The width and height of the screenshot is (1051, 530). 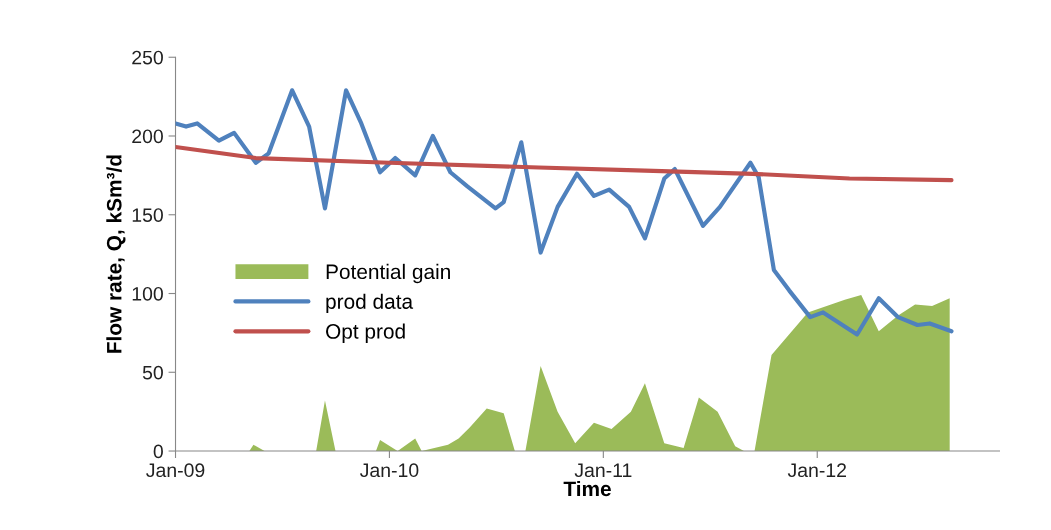 I want to click on y-tick-label: 150, so click(x=147, y=215).